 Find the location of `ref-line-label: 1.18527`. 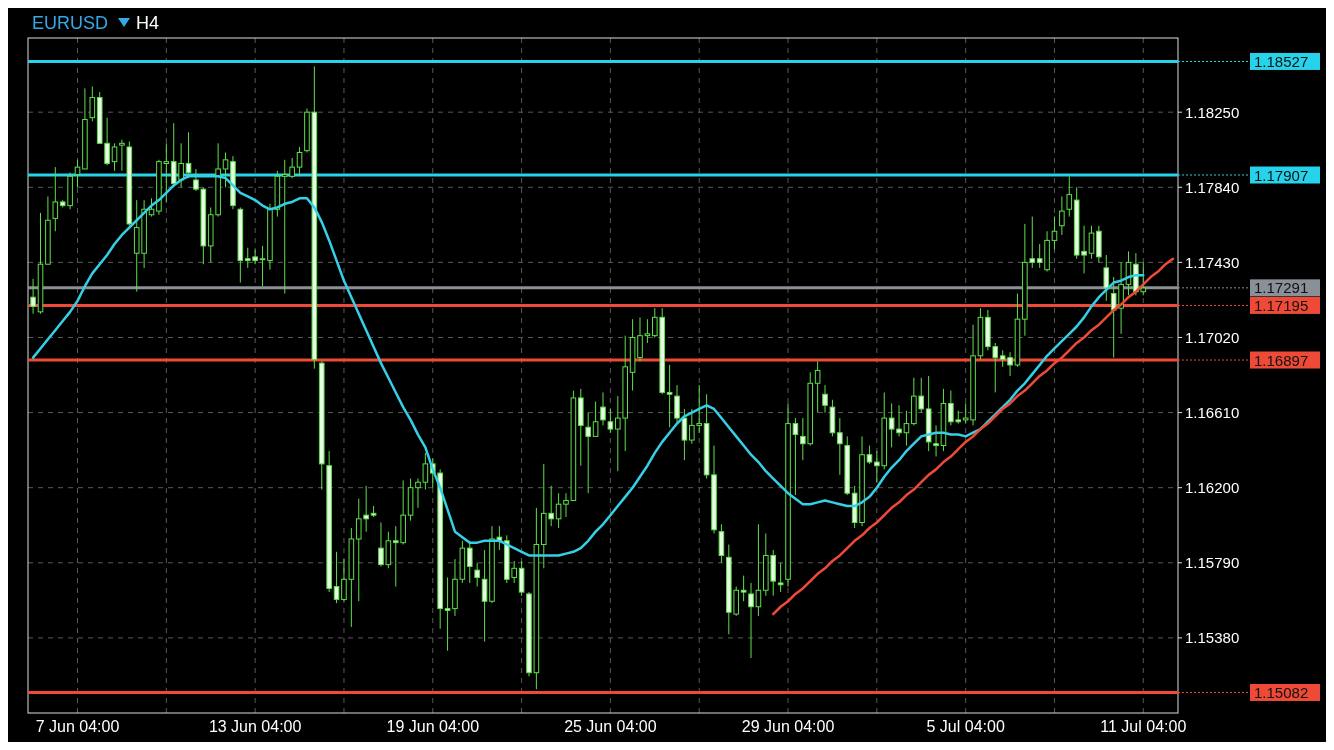

ref-line-label: 1.18527 is located at coordinates (1281, 61).